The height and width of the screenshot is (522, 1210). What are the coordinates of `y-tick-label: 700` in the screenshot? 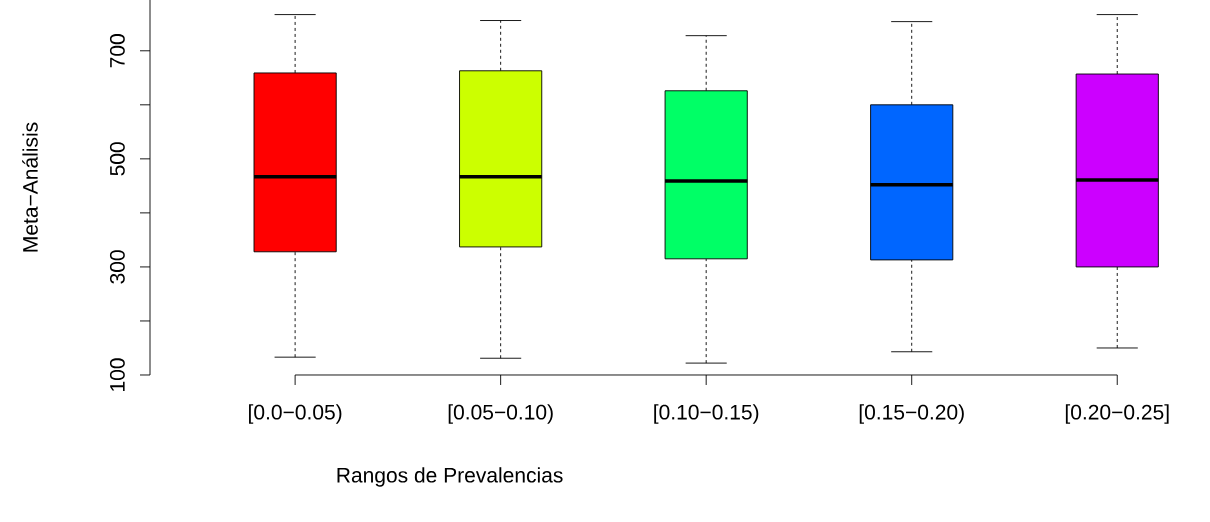 It's located at (117, 51).